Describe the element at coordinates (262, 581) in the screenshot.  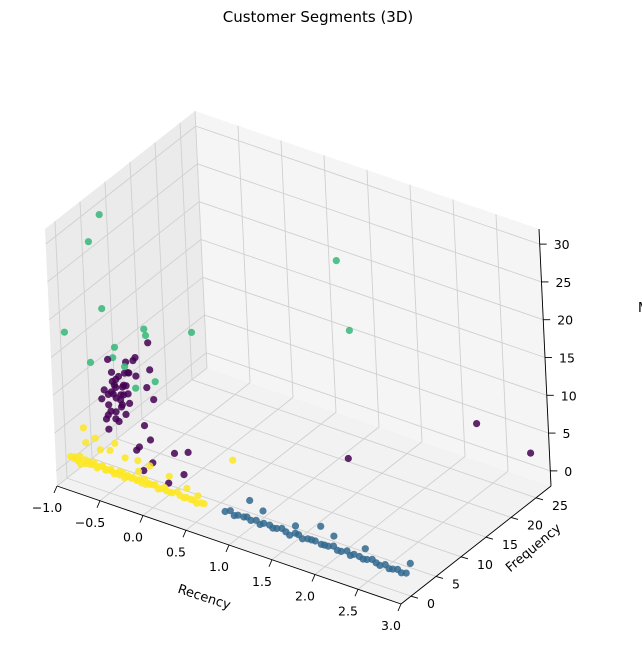
I see `x-tick-label: 1.5` at that location.